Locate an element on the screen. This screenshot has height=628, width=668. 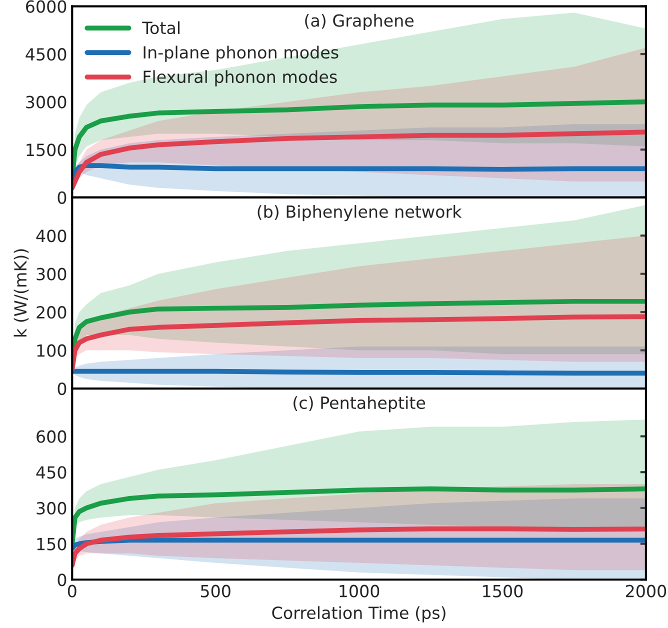
y-tick-label: 200 is located at coordinates (51, 312).